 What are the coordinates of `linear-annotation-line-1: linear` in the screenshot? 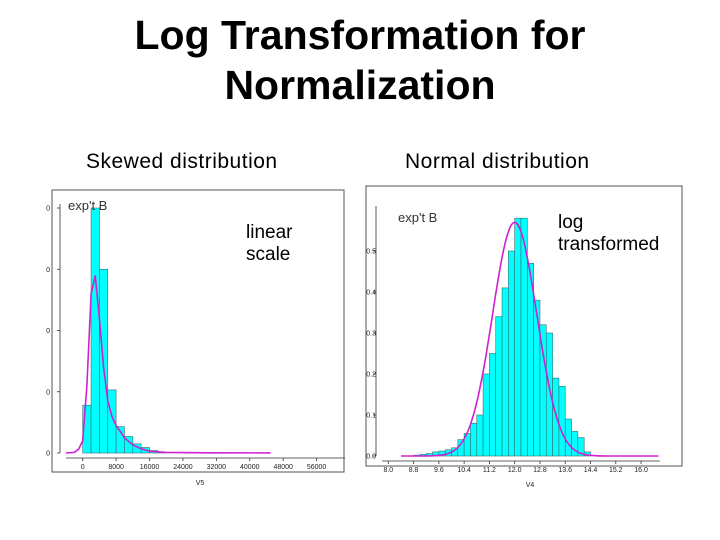 It's located at (269, 232).